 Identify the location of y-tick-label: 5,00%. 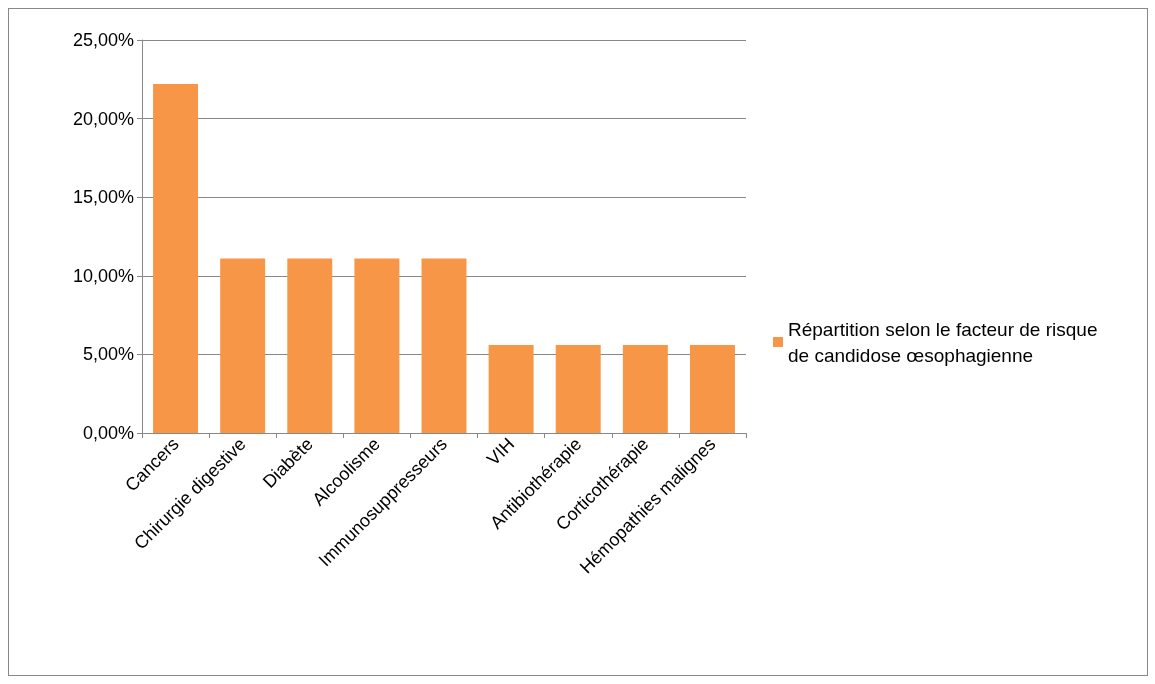
(108, 354).